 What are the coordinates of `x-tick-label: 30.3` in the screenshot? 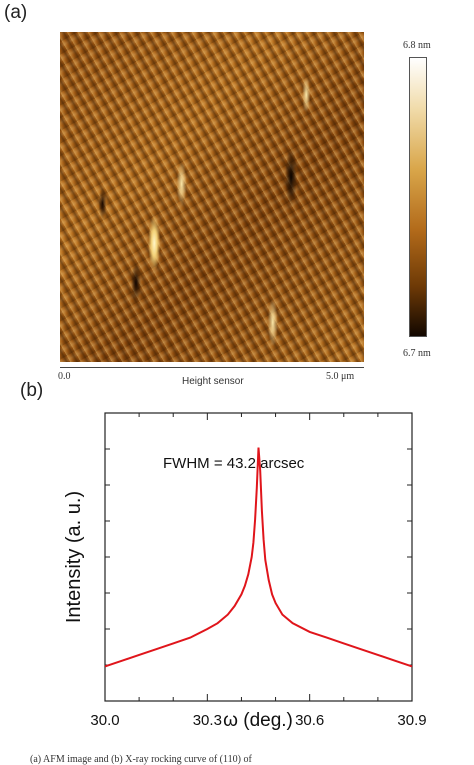 It's located at (207, 720).